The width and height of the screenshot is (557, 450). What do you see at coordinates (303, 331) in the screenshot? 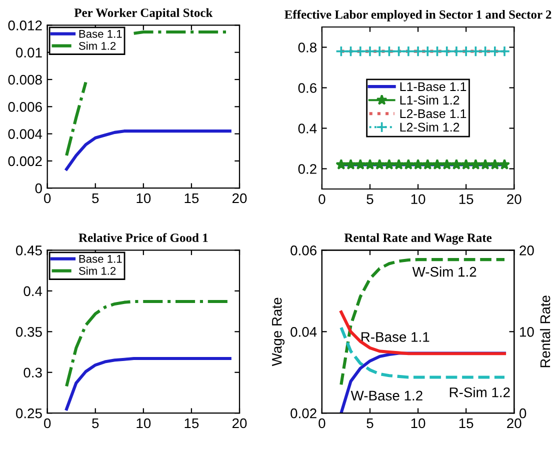
I see `y-tick-label: 0.04` at bounding box center [303, 331].